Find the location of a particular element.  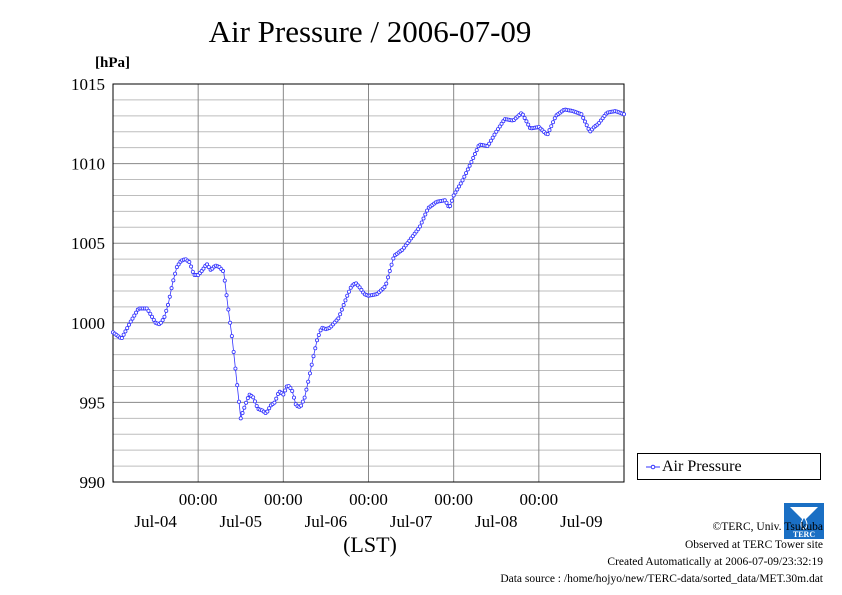

y-tick-label: 990 is located at coordinates (93, 482).